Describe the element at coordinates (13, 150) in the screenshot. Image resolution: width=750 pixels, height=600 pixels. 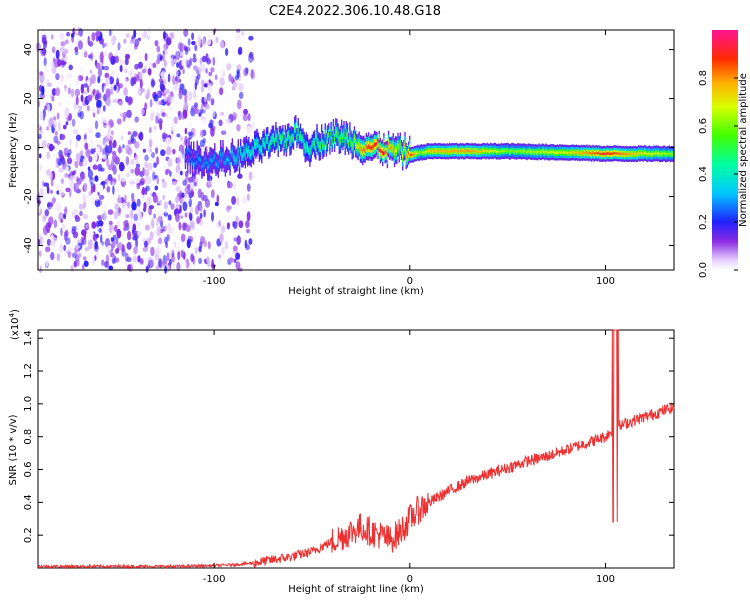
I see `spectrogram-y-label: Frequency (Hz)` at that location.